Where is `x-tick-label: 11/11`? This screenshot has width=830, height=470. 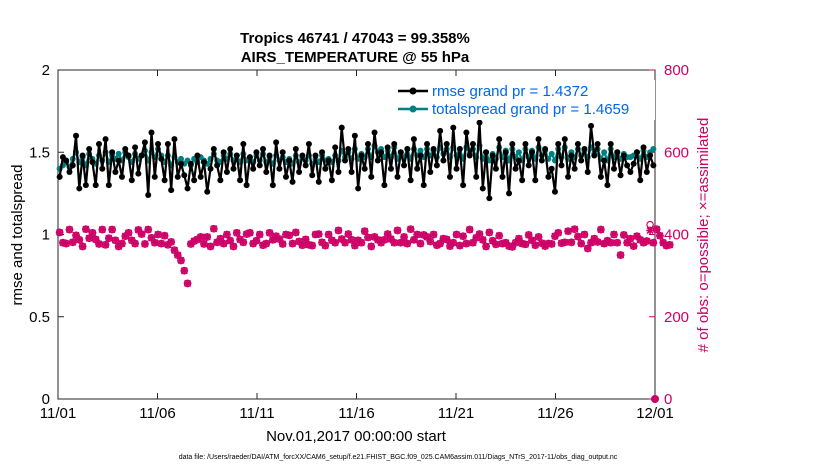 x-tick-label: 11/11 is located at coordinates (256, 413).